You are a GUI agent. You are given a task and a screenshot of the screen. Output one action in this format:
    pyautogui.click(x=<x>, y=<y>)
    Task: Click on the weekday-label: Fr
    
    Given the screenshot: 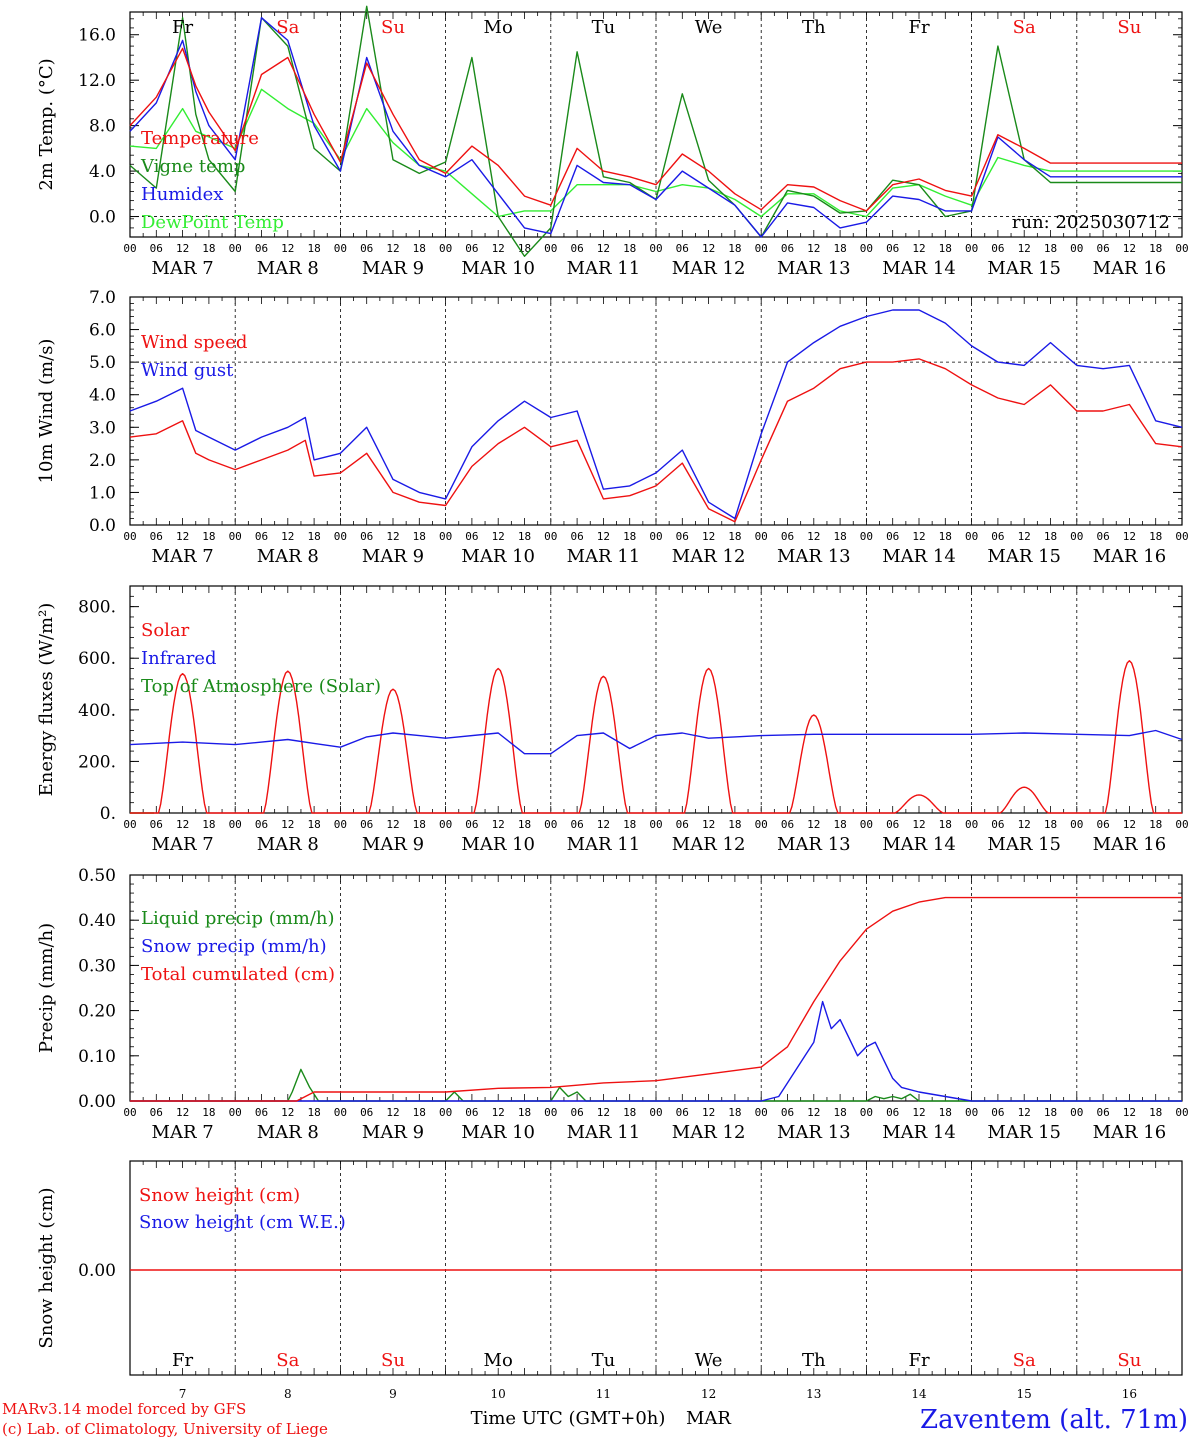 What is the action you would take?
    pyautogui.click(x=918, y=27)
    